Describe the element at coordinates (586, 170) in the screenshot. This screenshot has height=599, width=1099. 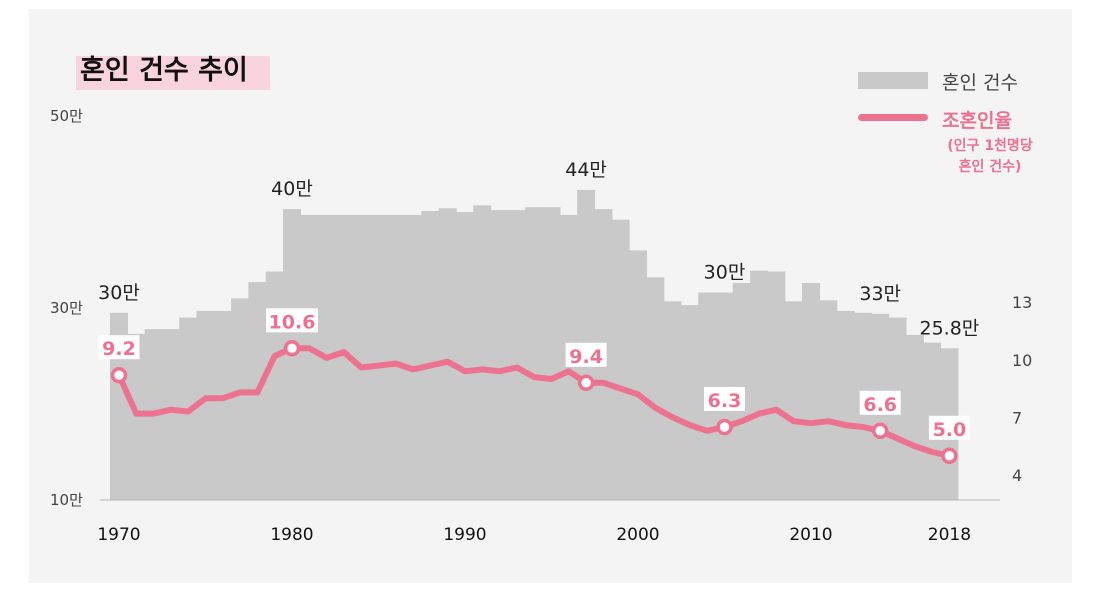
I see `bar-label-1997: 44만` at that location.